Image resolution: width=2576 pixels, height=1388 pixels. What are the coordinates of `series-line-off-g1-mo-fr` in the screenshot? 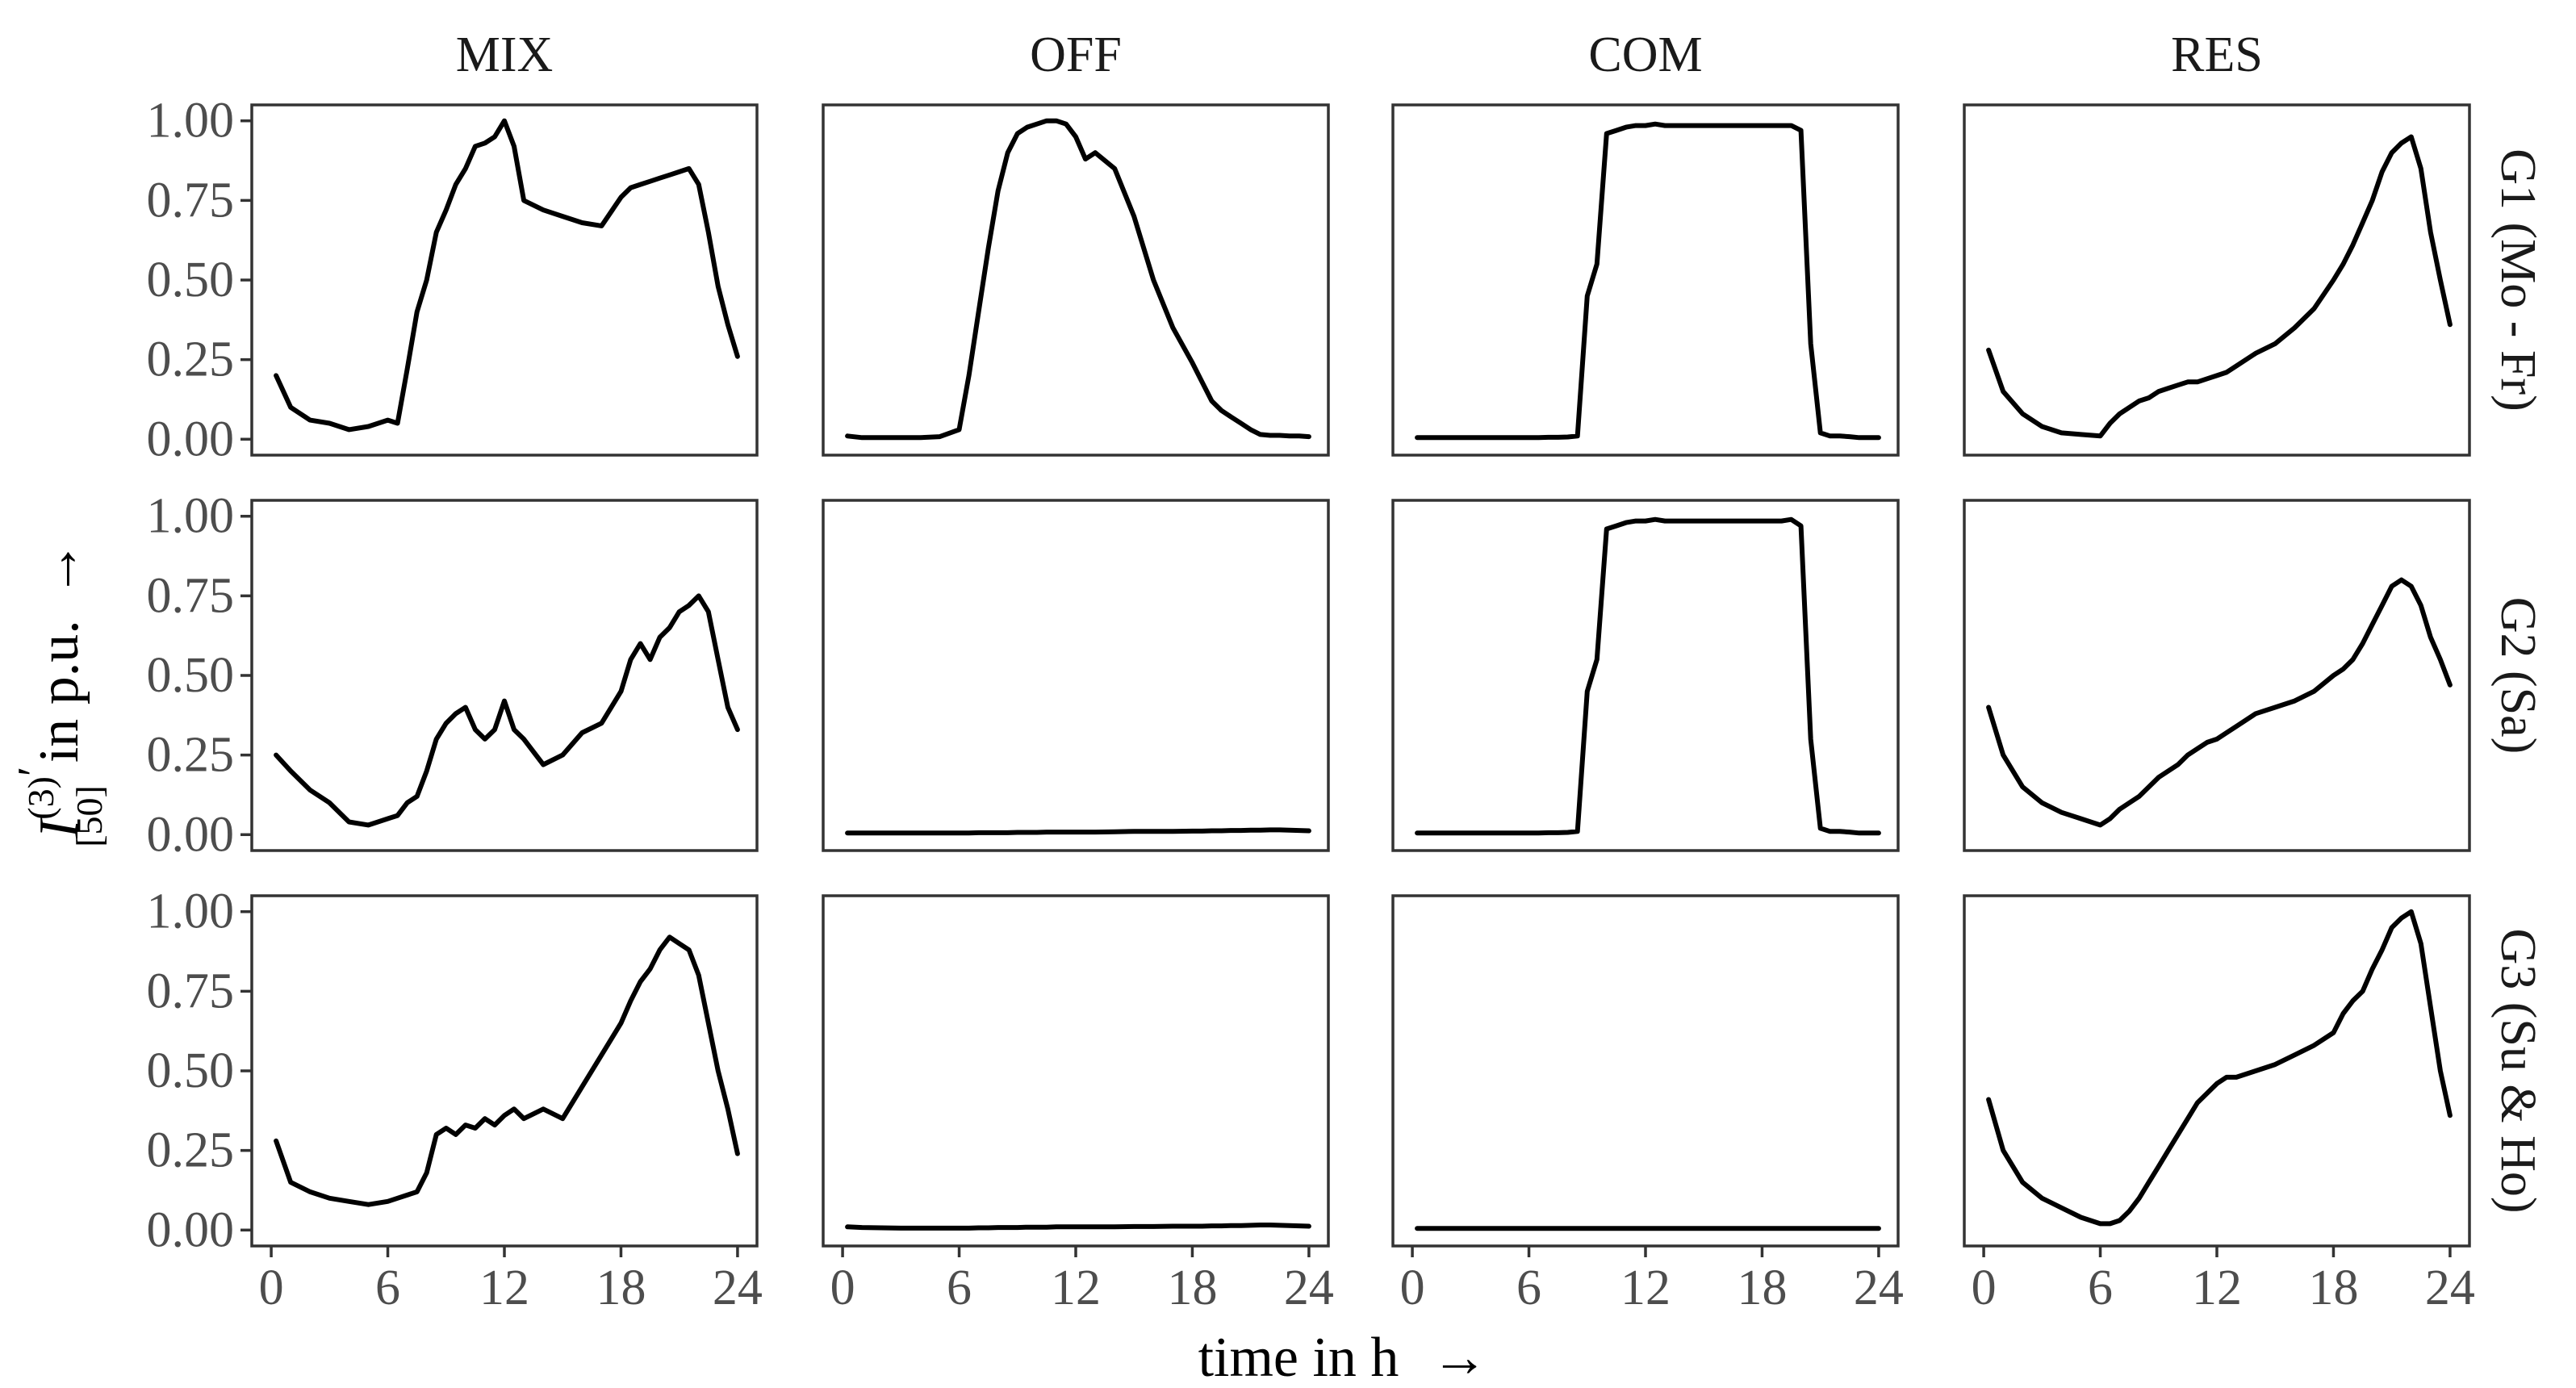 It's located at (1078, 279).